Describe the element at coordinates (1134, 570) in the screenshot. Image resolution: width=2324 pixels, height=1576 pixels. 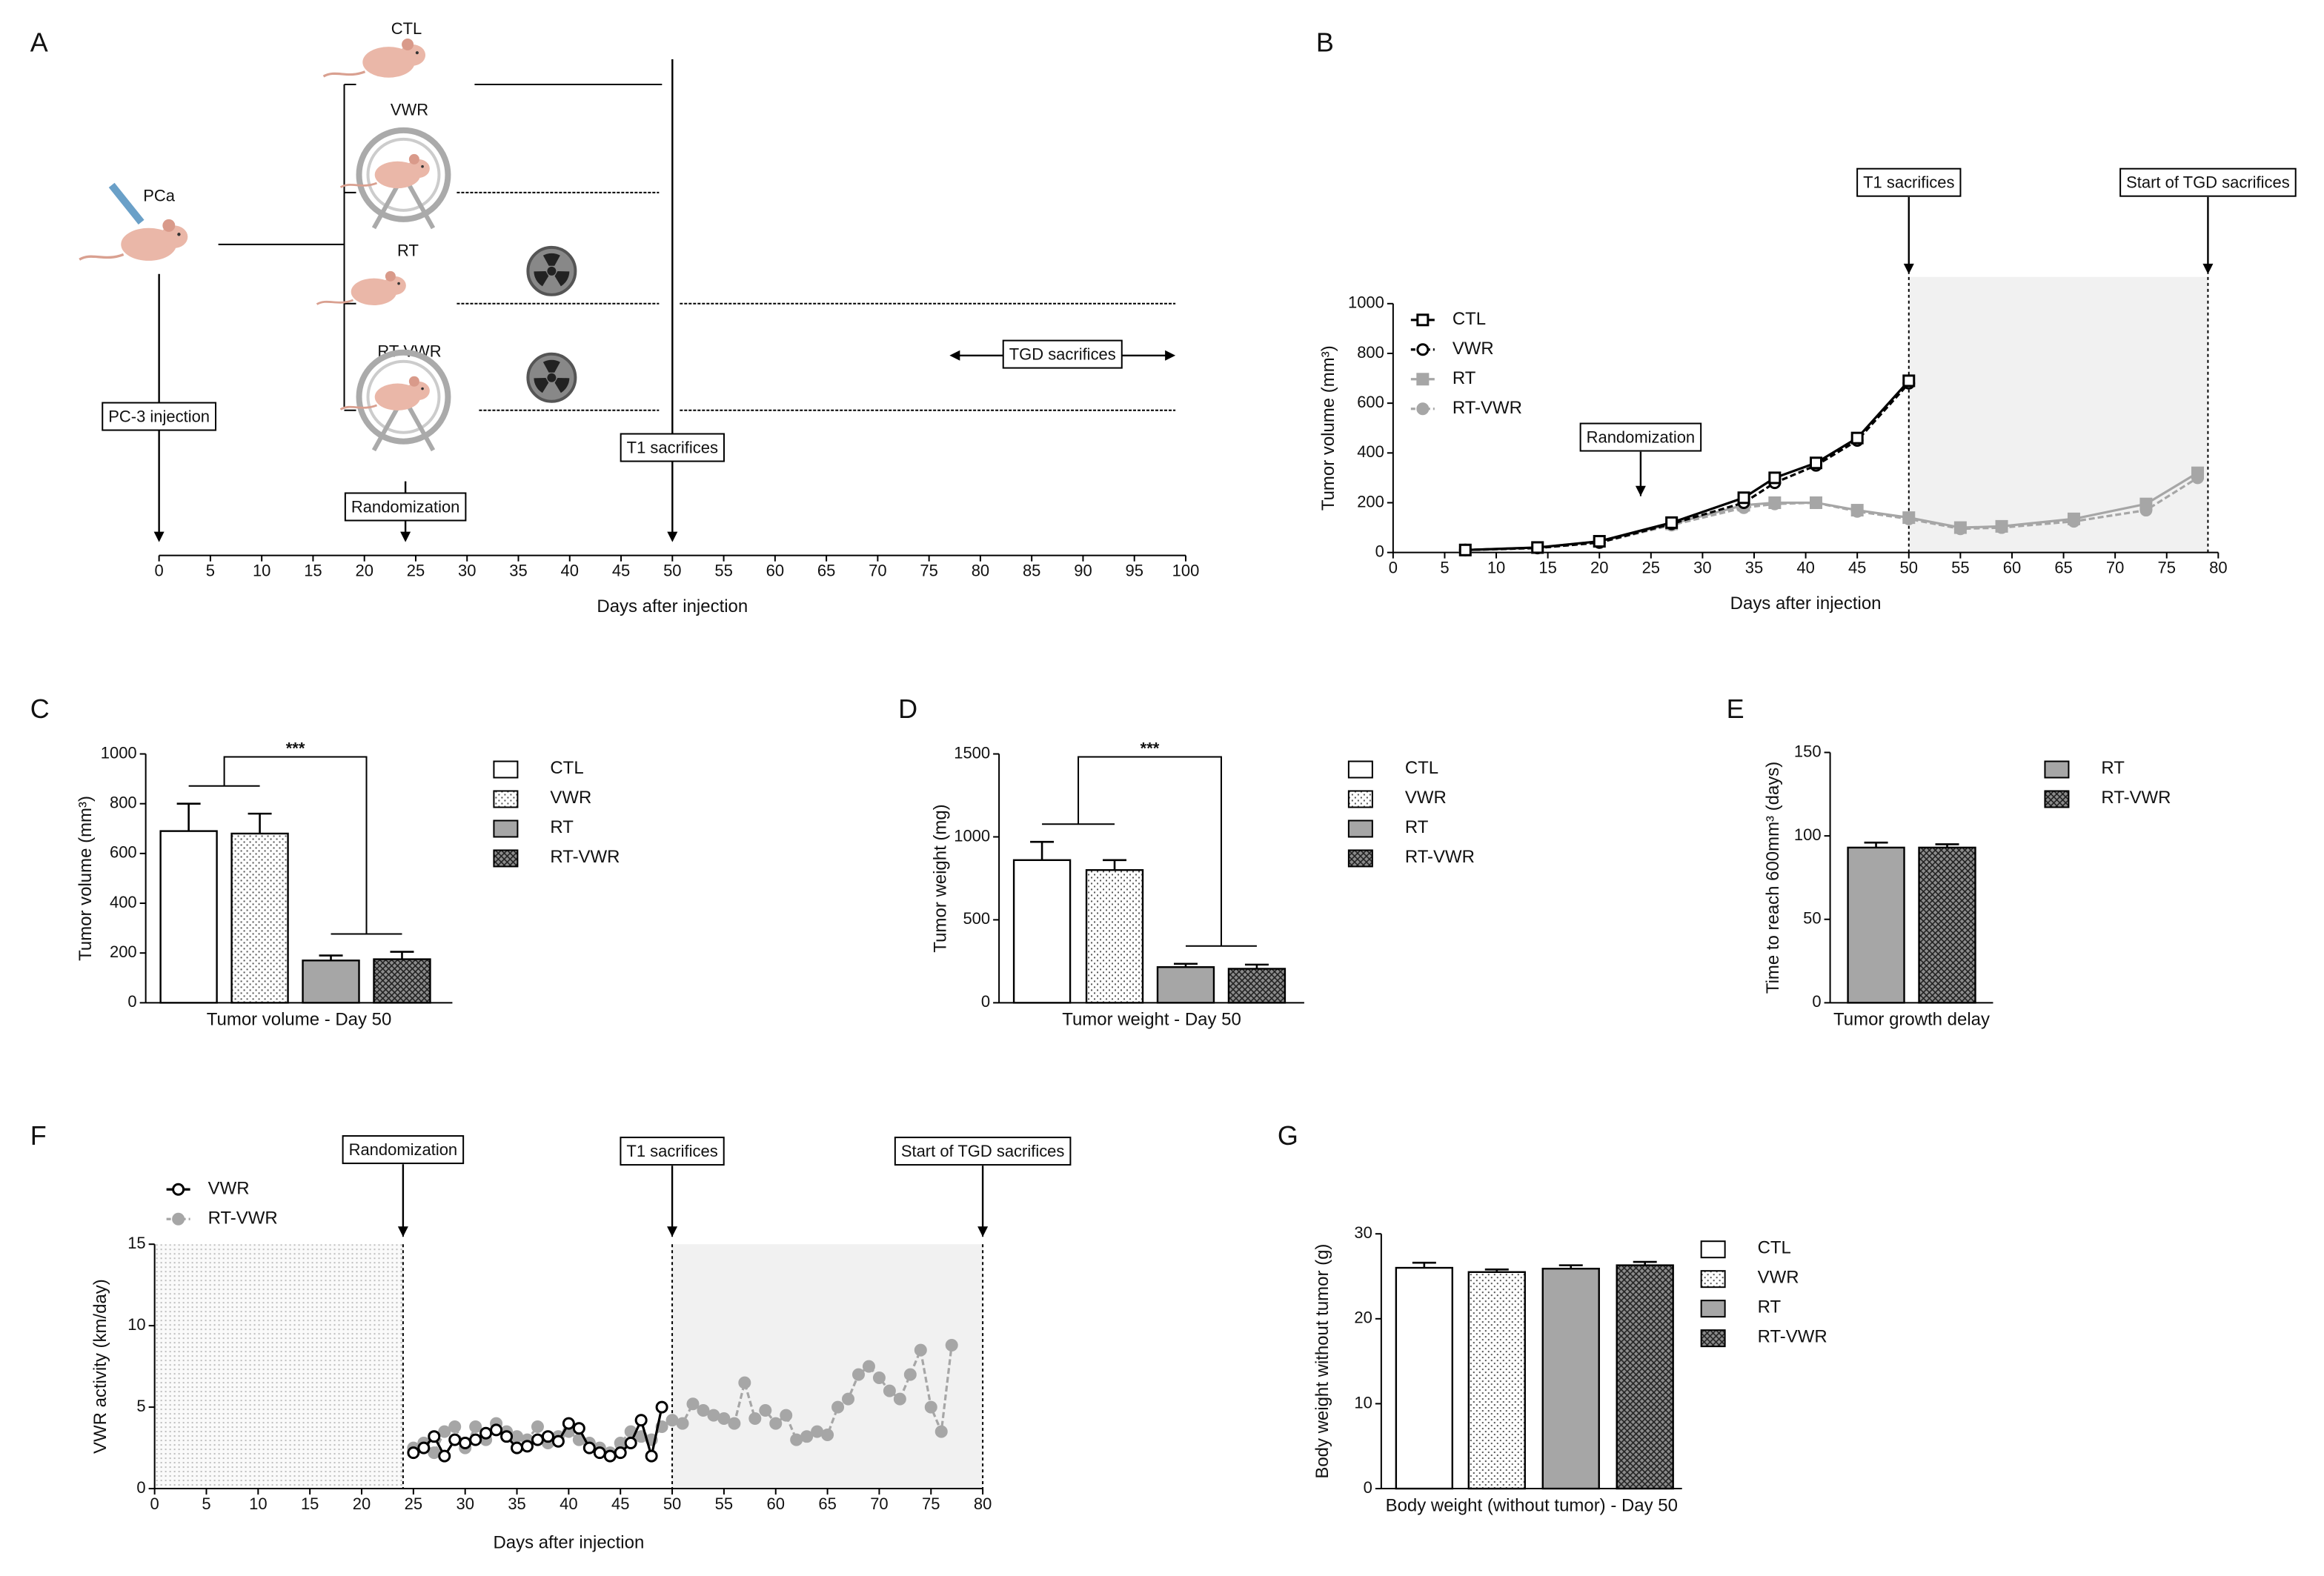
I see `x-tick-label: 95` at that location.